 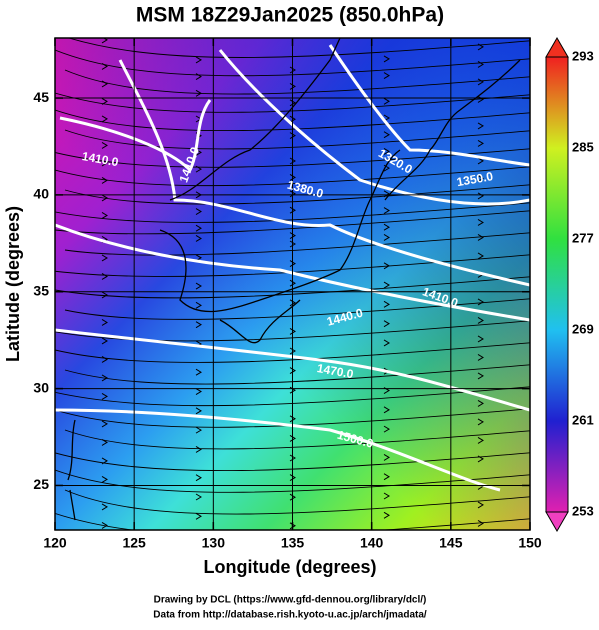 What do you see at coordinates (583, 237) in the screenshot?
I see `colorbar-tick-label: 277` at bounding box center [583, 237].